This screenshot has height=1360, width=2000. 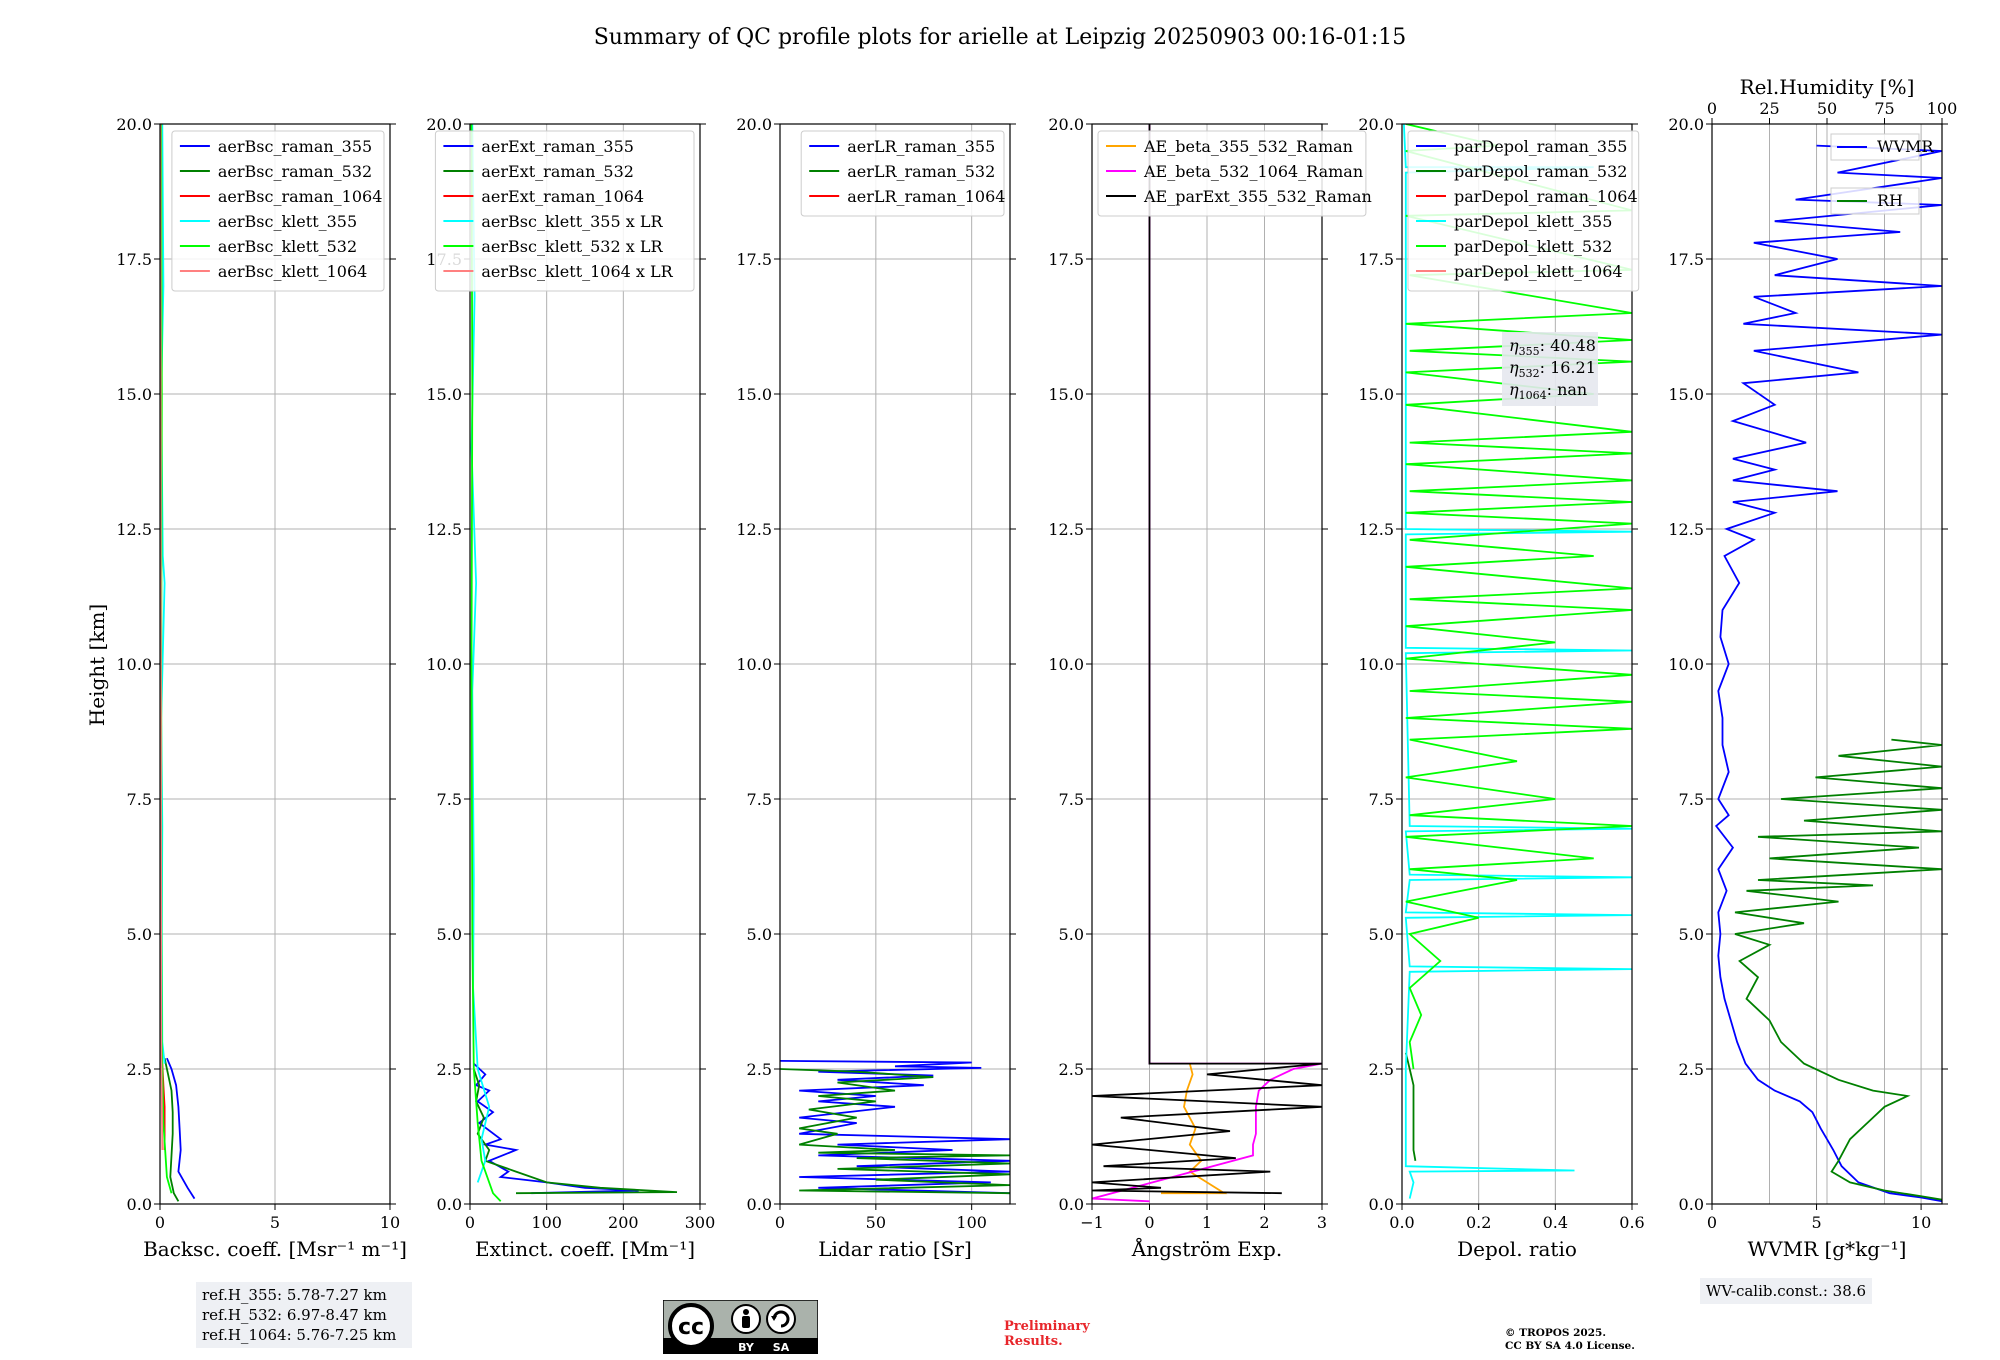 I want to click on legend-label: parDepol_raman_532, so click(x=1540, y=171).